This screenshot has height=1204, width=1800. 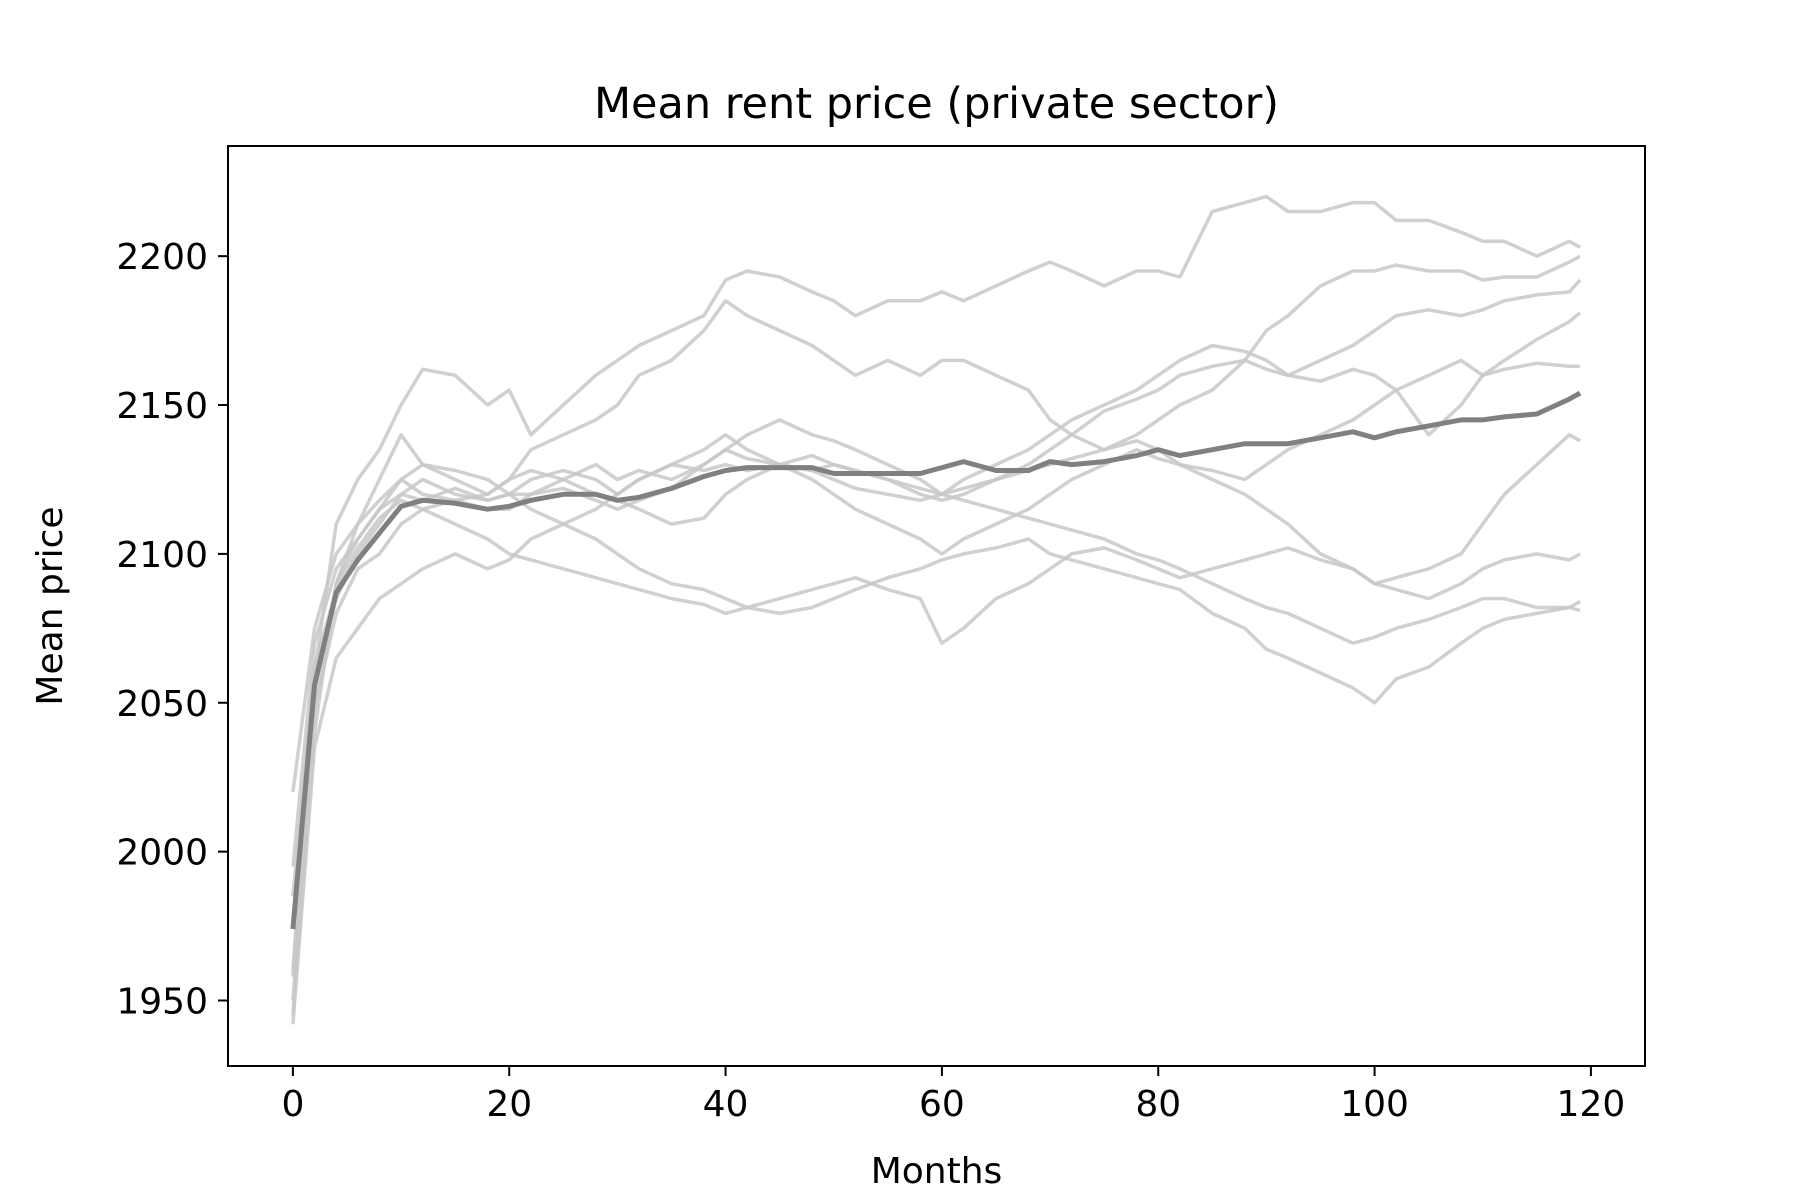 What do you see at coordinates (162, 704) in the screenshot?
I see `y-tick-label: 2050` at bounding box center [162, 704].